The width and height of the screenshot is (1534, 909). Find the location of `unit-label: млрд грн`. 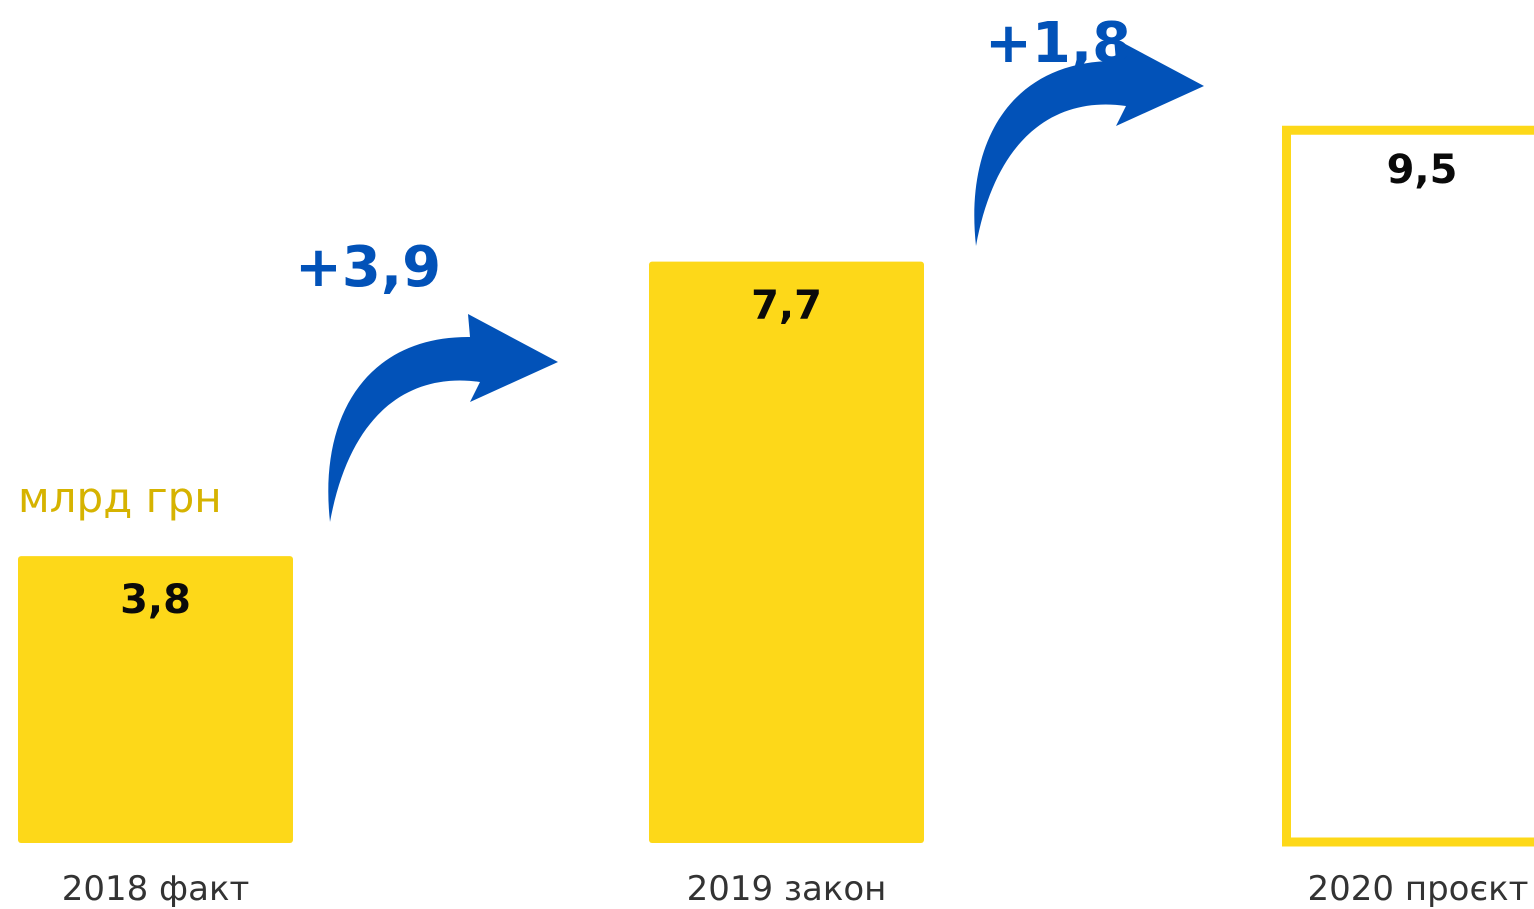

unit-label: млрд грн is located at coordinates (120, 497).